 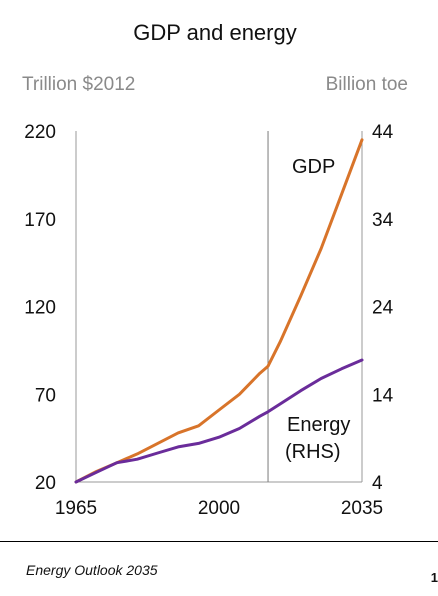 I want to click on left-tick-label-2: 120, so click(x=40, y=308).